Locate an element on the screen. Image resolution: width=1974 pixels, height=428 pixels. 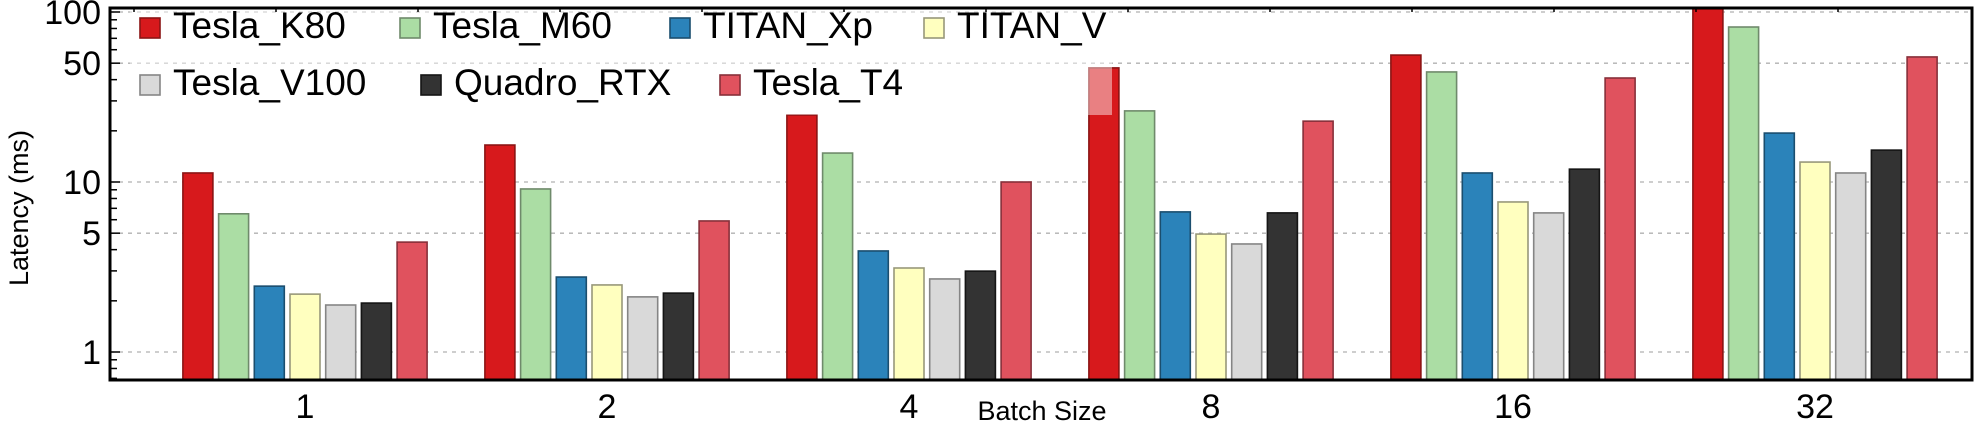
legend-box is located at coordinates (621, 62).